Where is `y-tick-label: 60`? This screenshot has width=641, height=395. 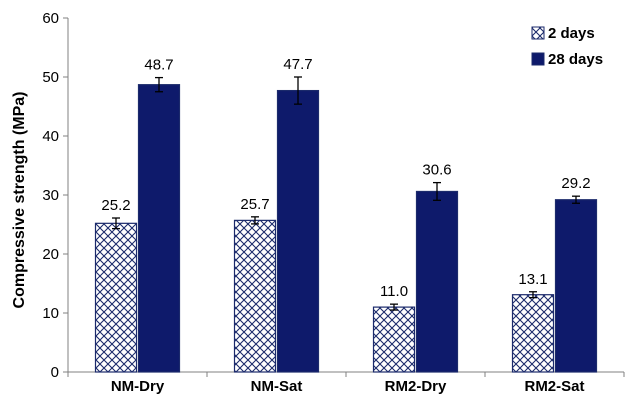
y-tick-label: 60 is located at coordinates (50, 18).